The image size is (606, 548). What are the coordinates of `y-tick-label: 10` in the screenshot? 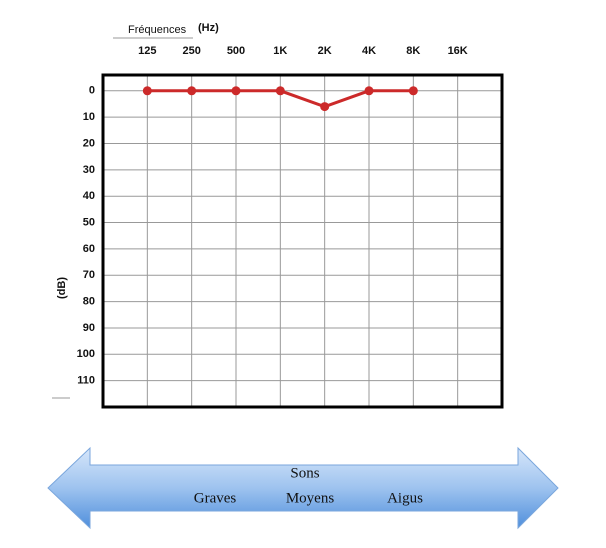 It's located at (89, 117).